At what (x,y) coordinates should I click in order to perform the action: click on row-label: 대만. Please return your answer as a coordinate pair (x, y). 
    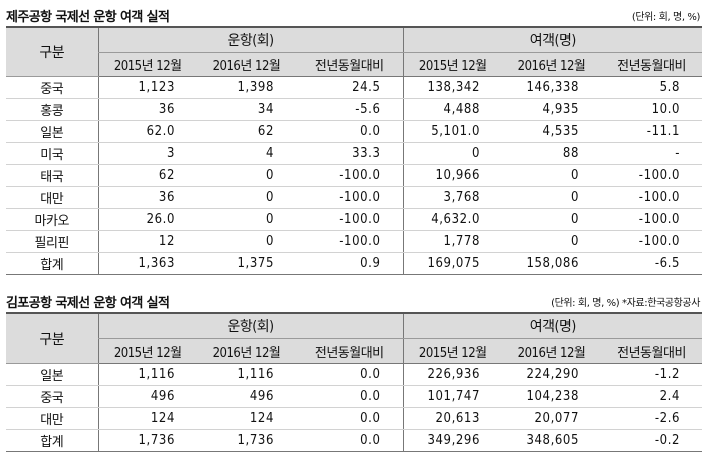
    Looking at the image, I should click on (52, 418).